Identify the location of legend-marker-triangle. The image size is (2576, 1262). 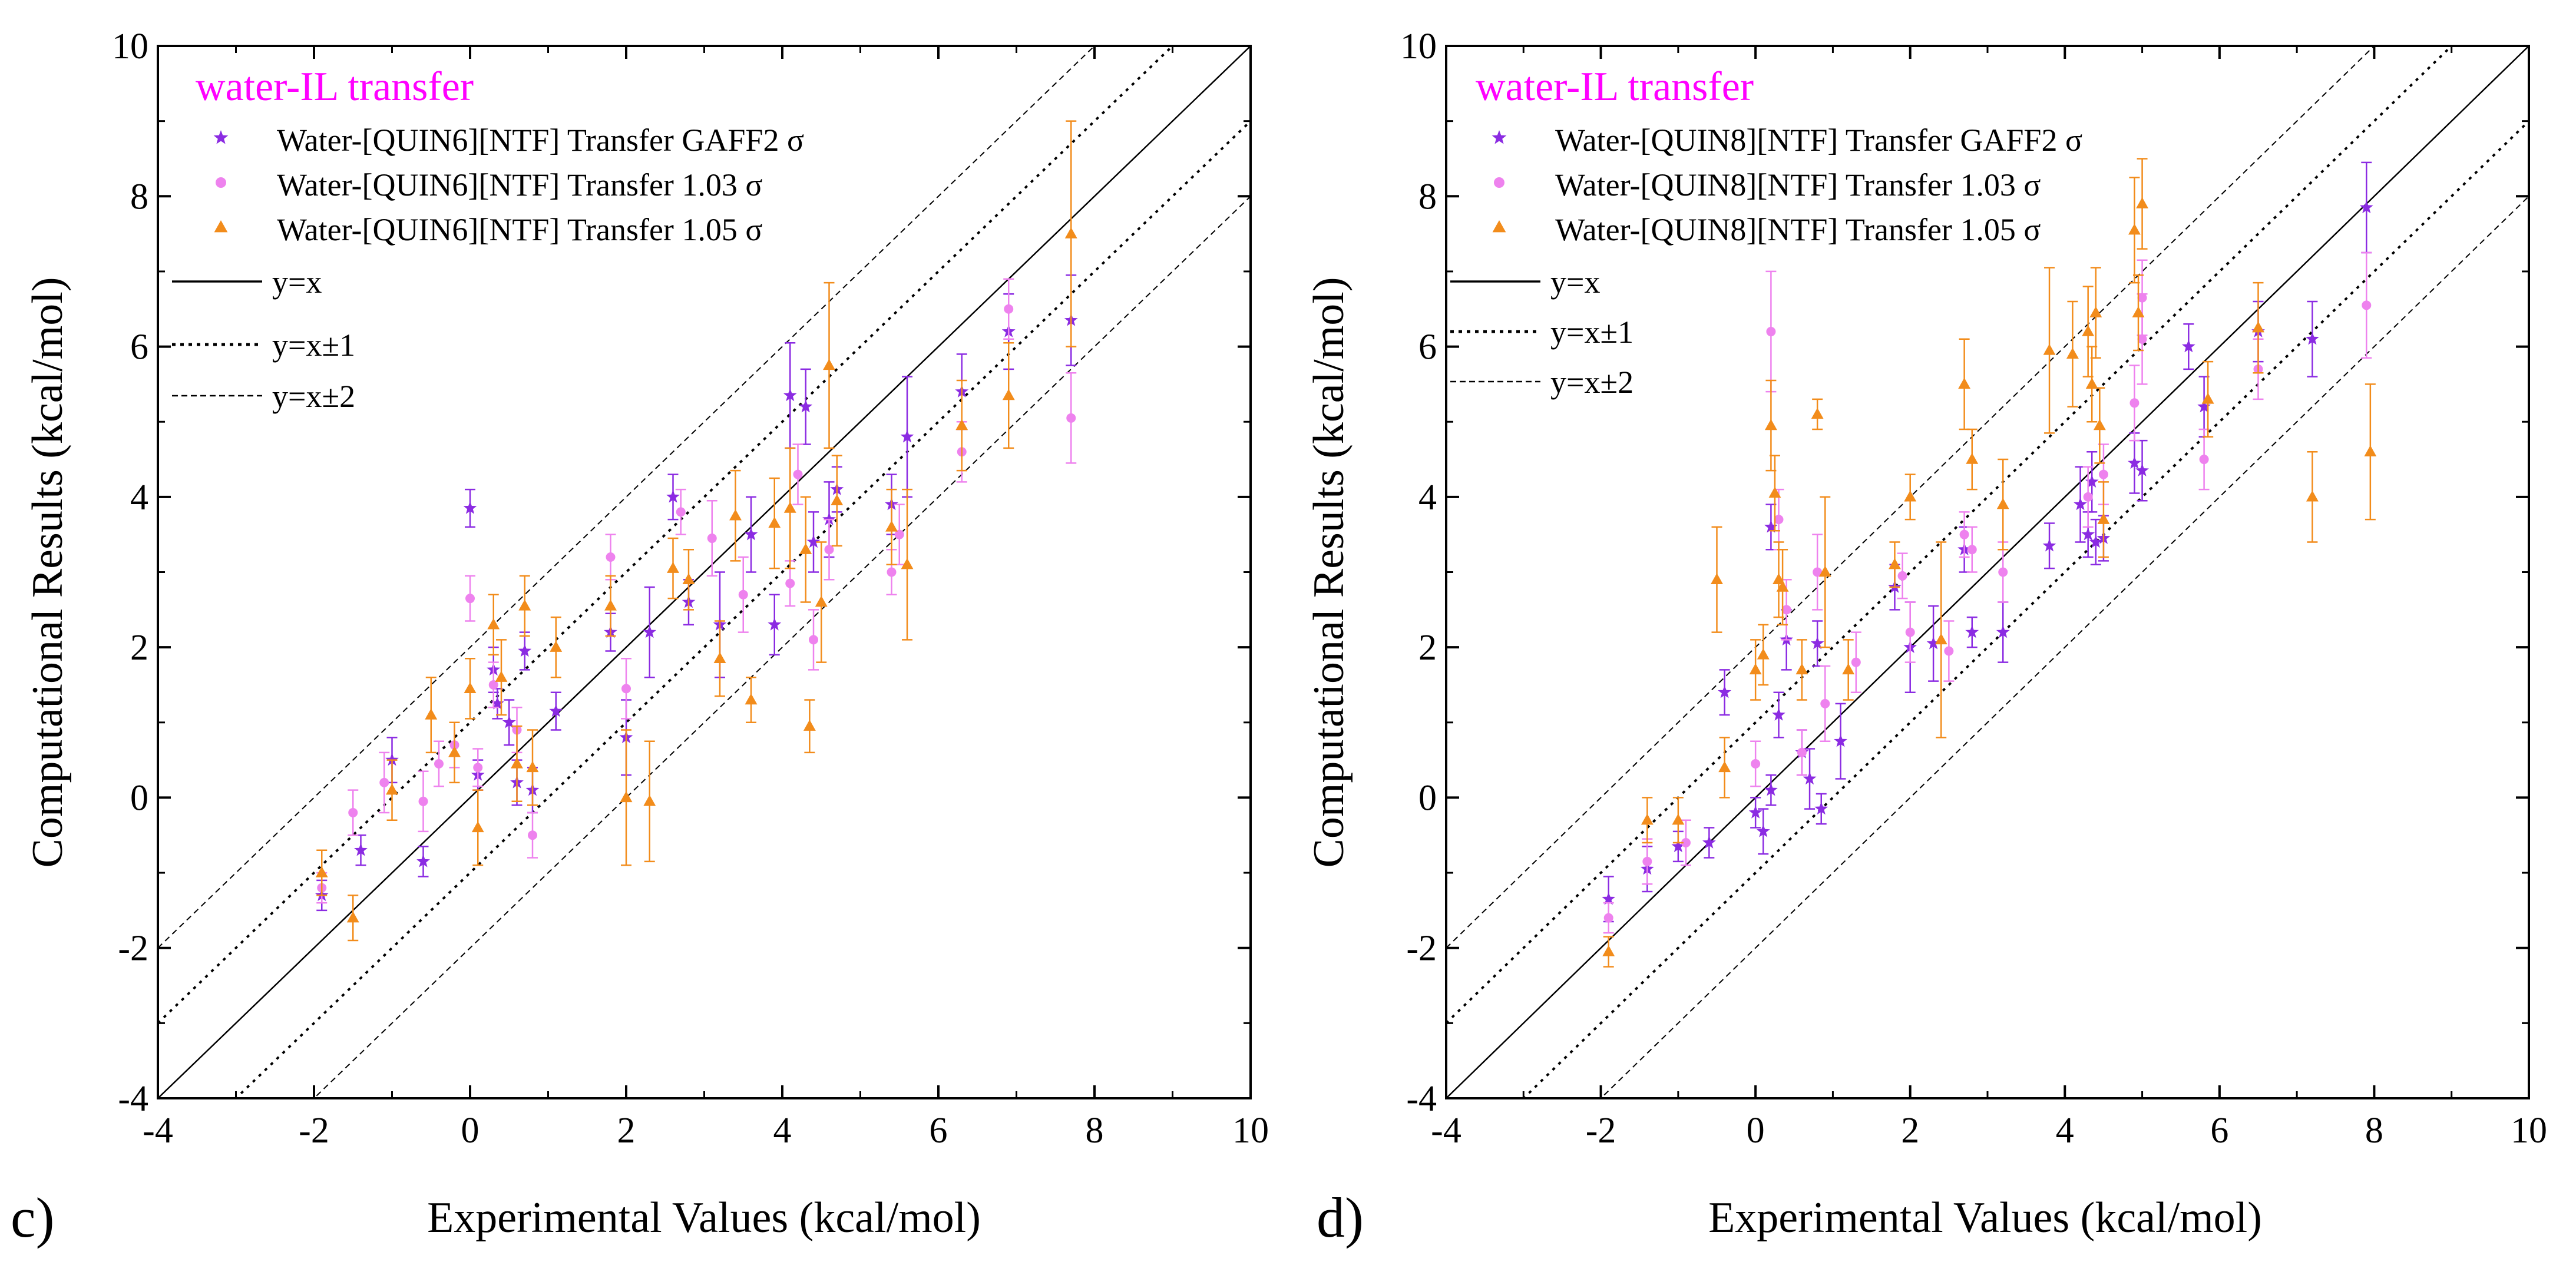
(221, 226).